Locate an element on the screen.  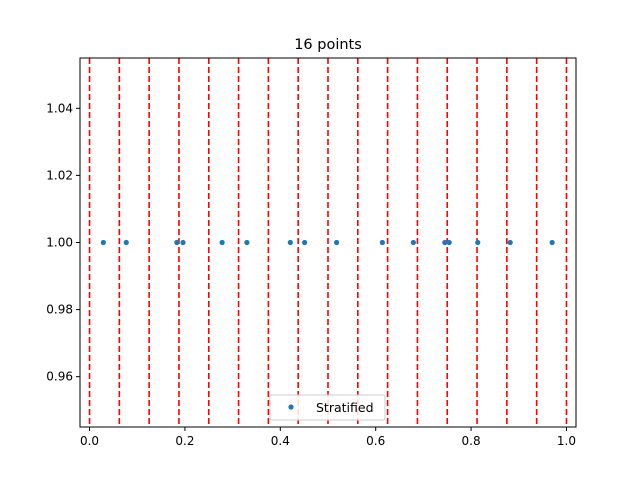
x-tick-label-5: 1.0 is located at coordinates (566, 441).